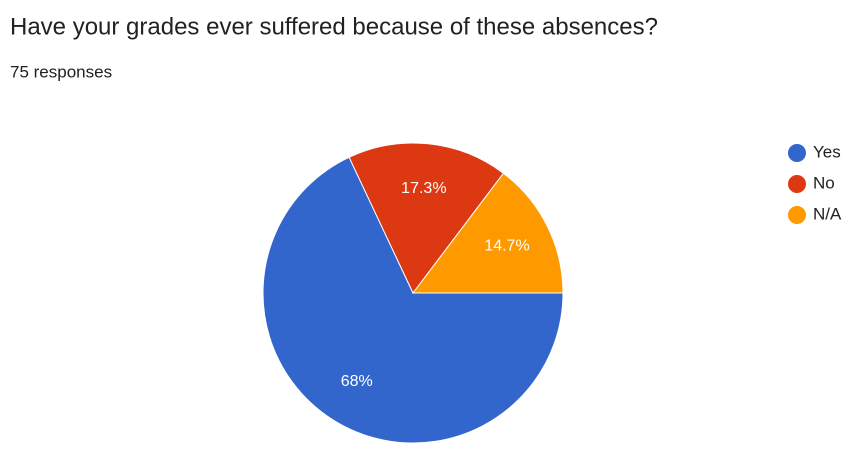 This screenshot has width=864, height=455. Describe the element at coordinates (824, 182) in the screenshot. I see `legend-label: No` at that location.